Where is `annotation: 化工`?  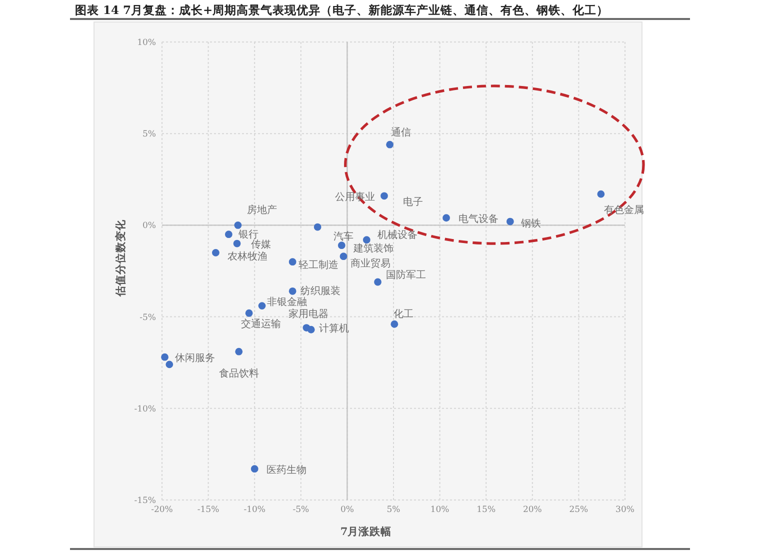 annotation: 化工 is located at coordinates (403, 314).